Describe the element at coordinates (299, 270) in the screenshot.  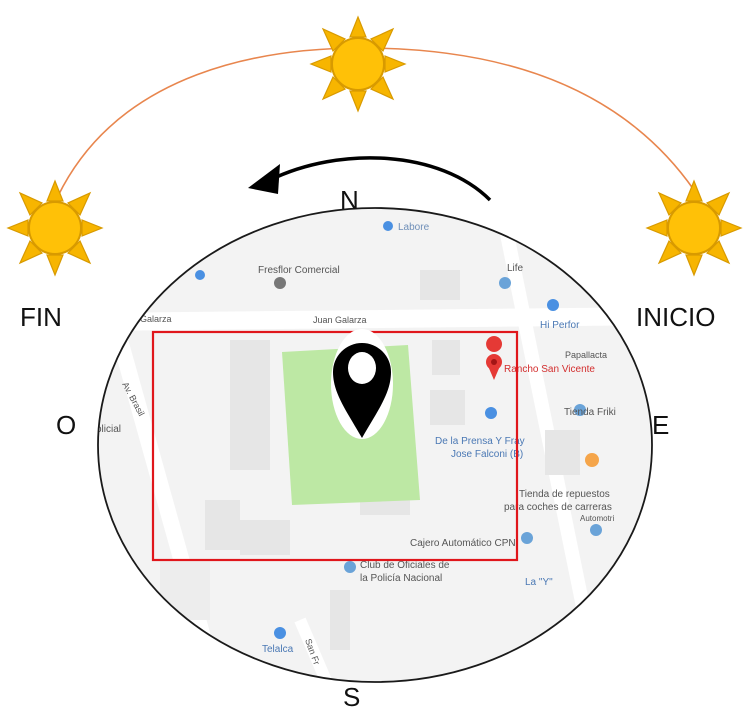
I see `map-label-fresflor: Fresflor Comercial` at that location.